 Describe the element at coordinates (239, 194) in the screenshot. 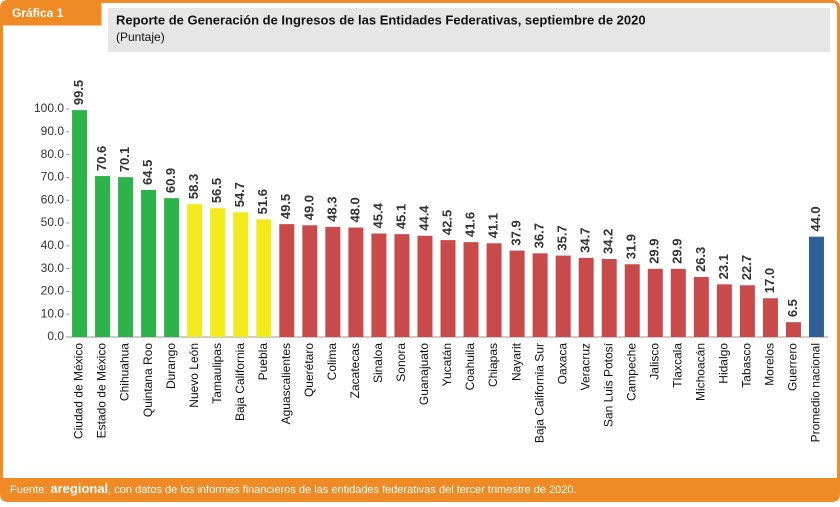

I see `value-label: 54.7` at that location.